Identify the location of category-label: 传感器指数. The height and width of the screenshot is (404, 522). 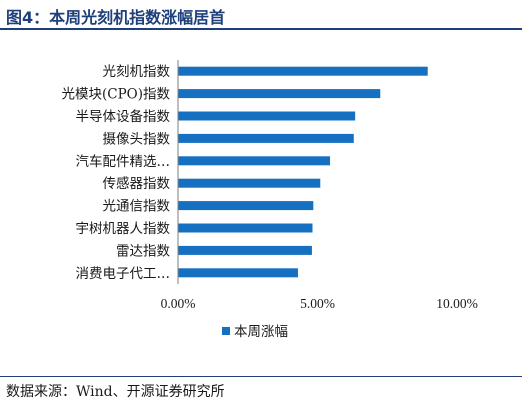
(137, 183).